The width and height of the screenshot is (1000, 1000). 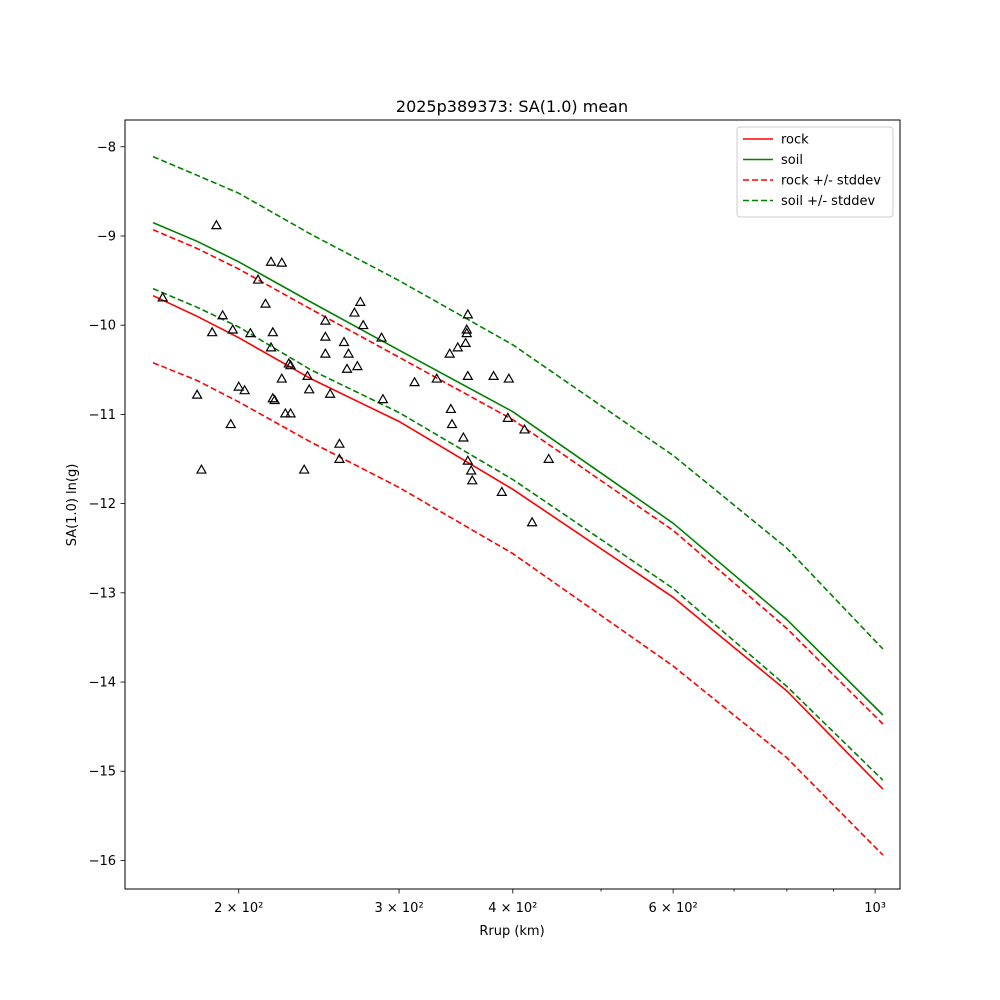 I want to click on x-tick-label: 2 × 10², so click(x=238, y=908).